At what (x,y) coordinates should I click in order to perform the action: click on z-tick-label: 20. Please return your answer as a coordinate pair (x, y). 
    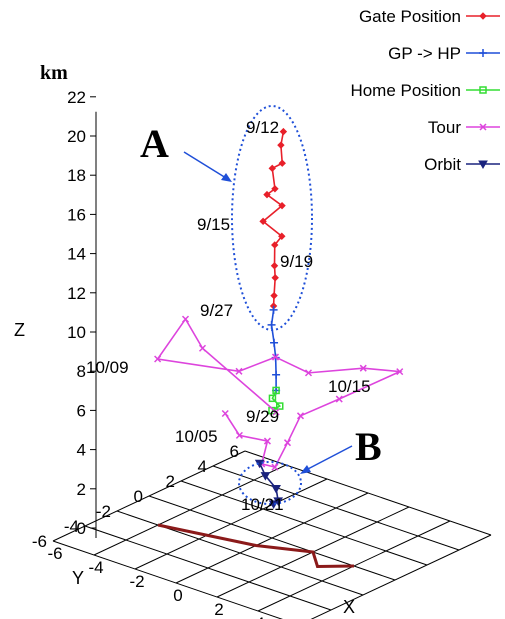
    Looking at the image, I should click on (76, 136).